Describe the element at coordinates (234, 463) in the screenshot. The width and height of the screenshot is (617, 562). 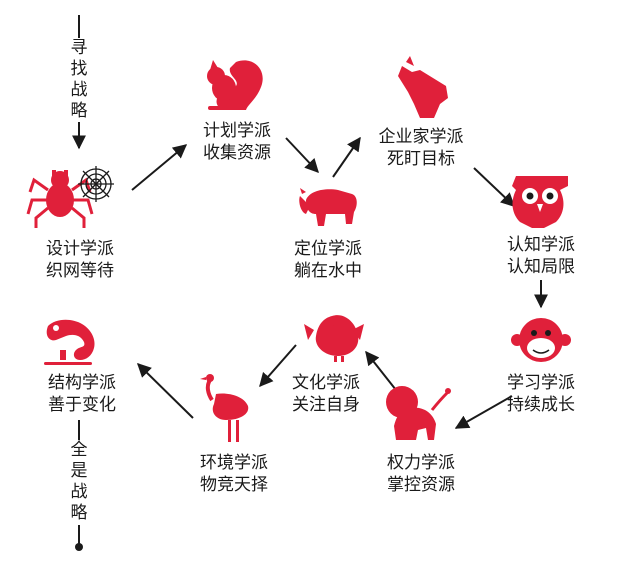
I see `school-name: 环境学派` at that location.